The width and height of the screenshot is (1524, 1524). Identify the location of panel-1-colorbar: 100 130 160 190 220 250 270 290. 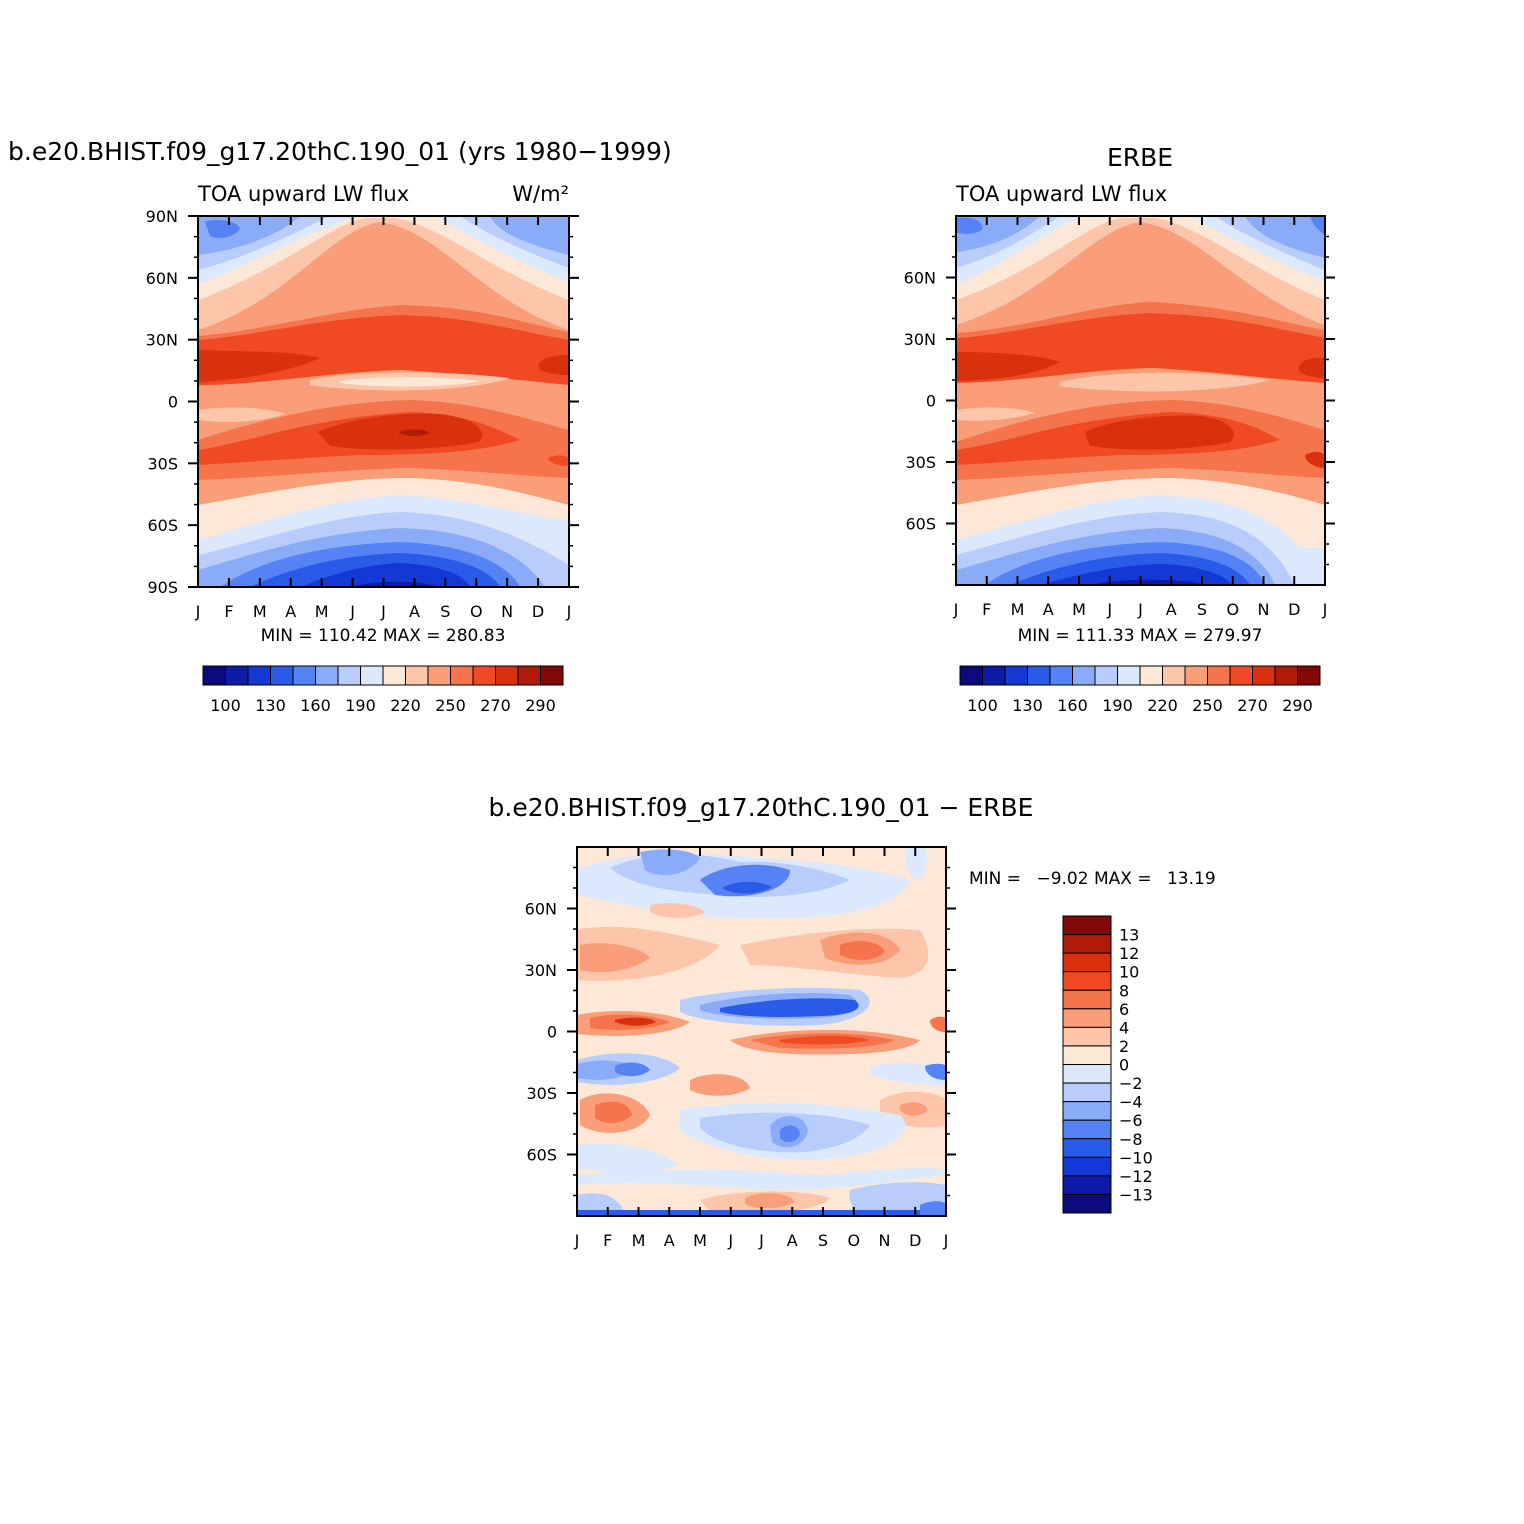
(383, 690).